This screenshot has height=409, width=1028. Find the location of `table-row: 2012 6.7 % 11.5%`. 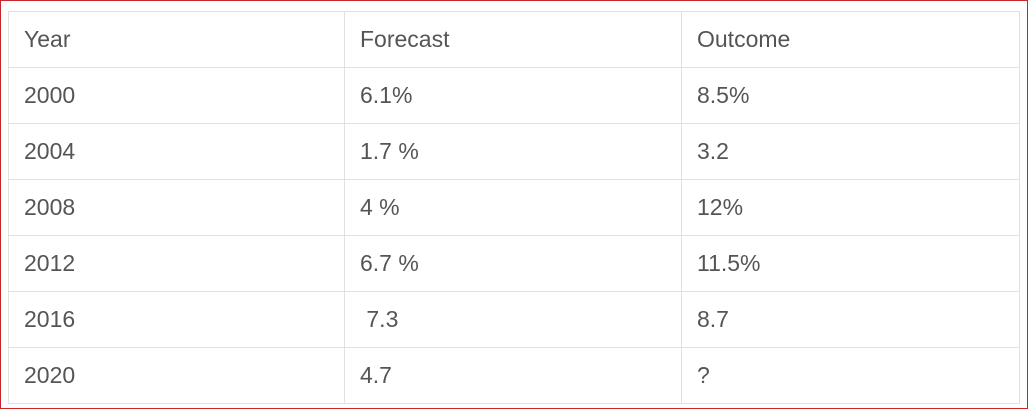

table-row: 2012 6.7 % 11.5% is located at coordinates (514, 263).